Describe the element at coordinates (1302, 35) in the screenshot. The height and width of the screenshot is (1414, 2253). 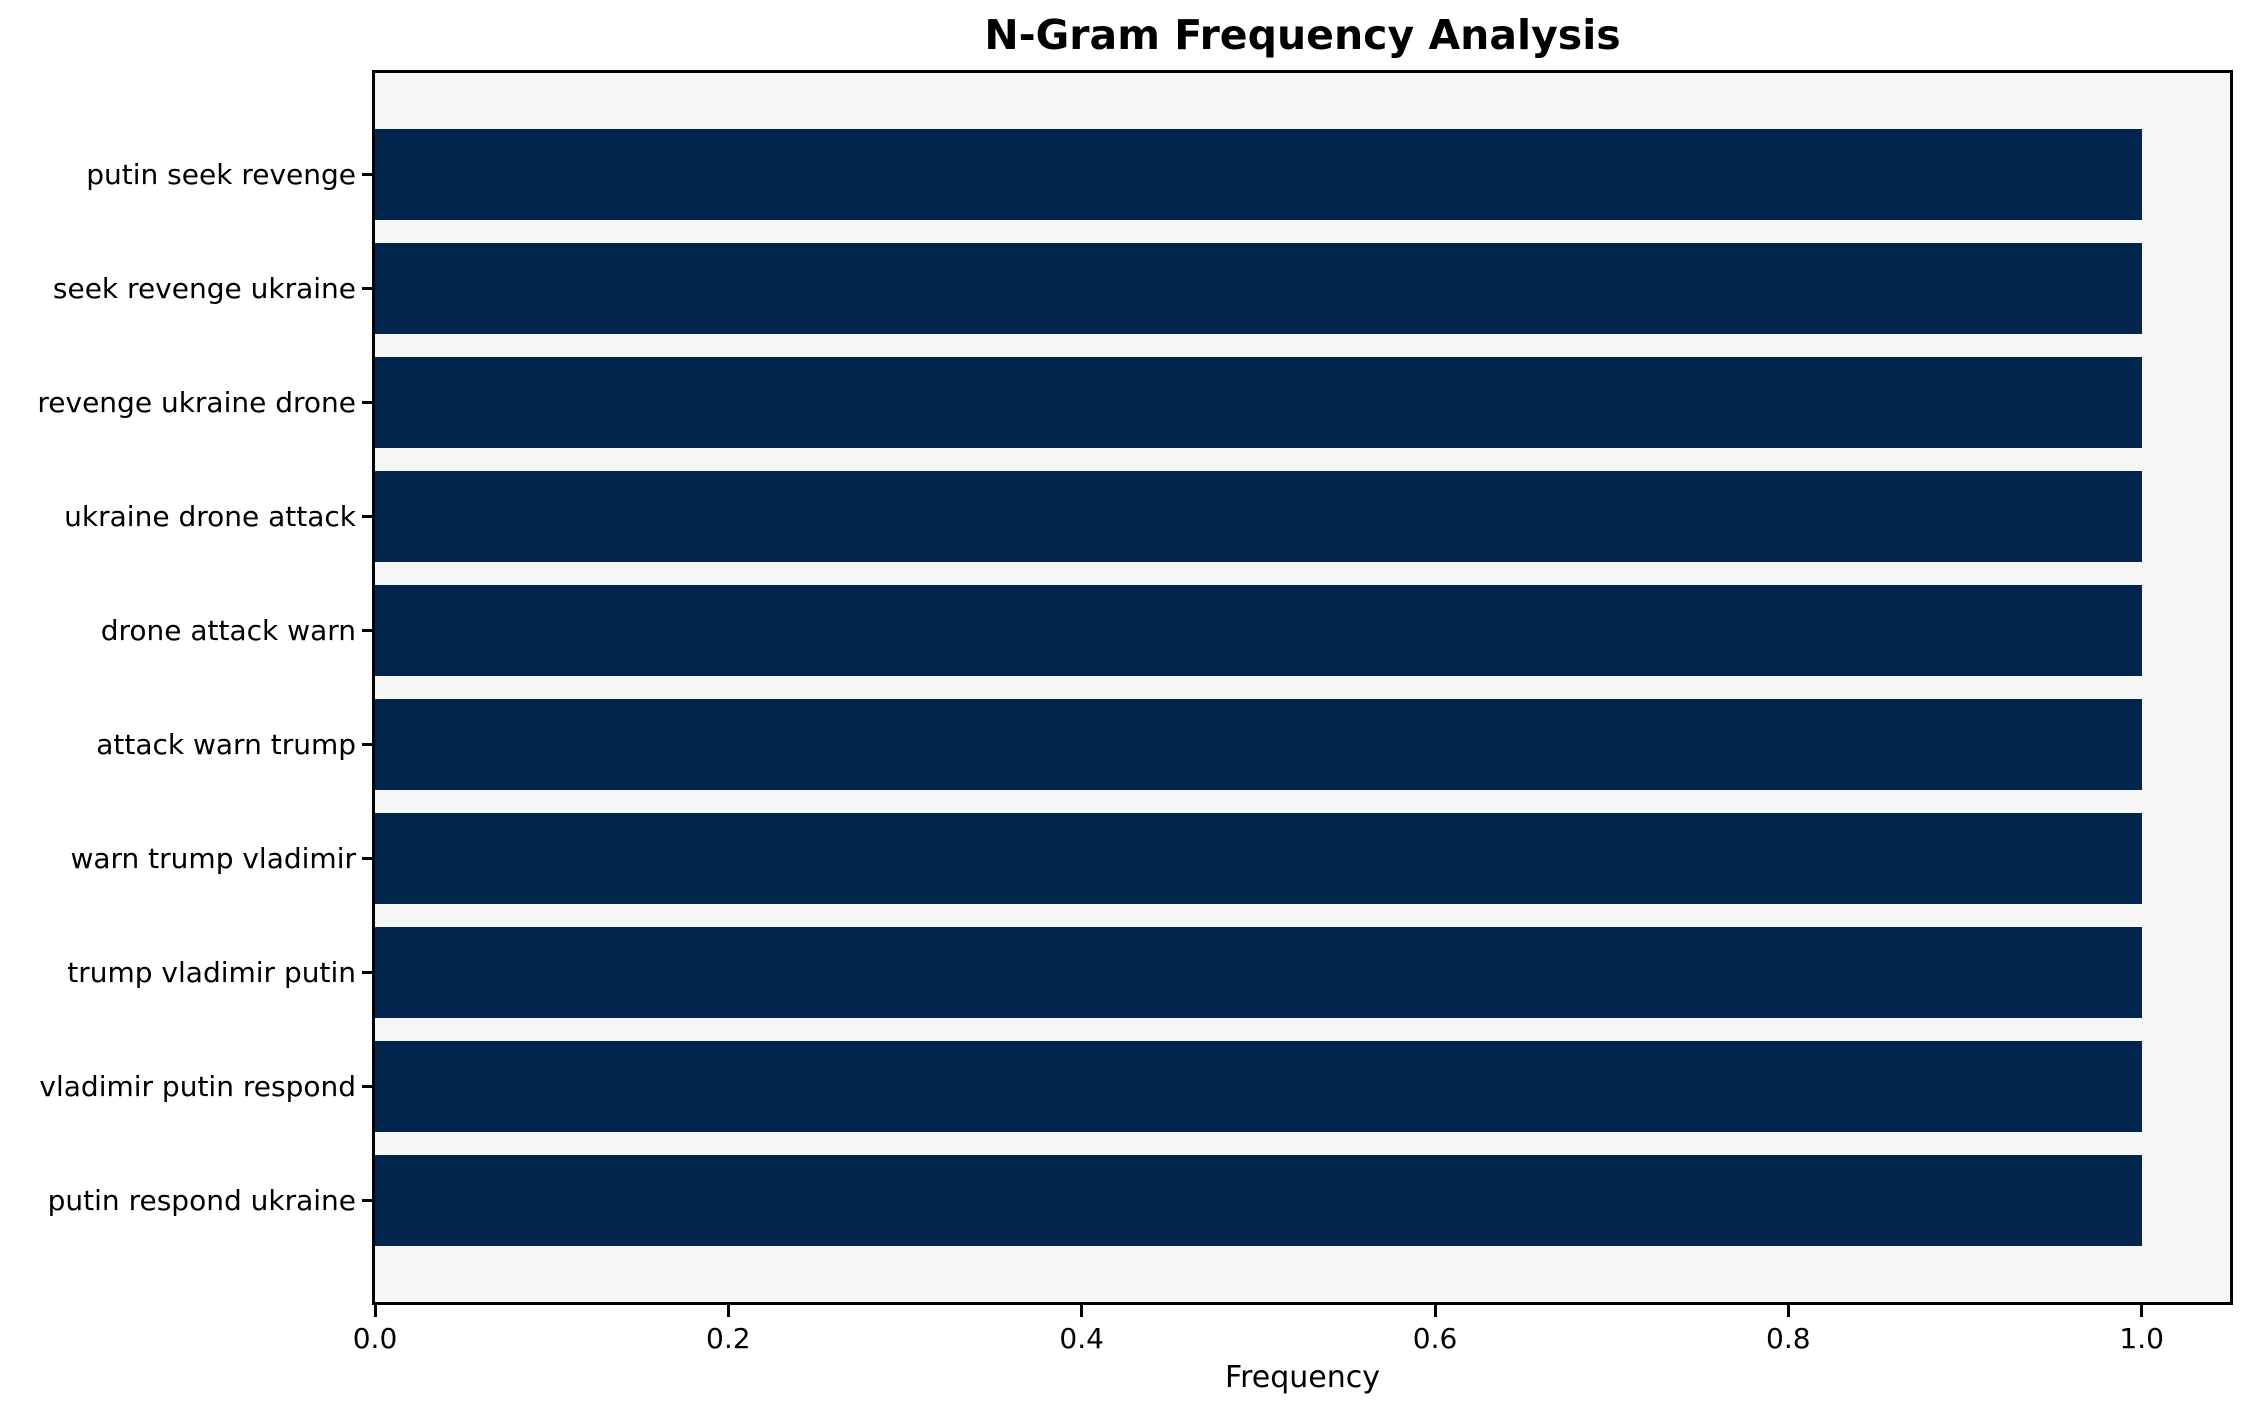
I see `chart-title: N-Gram Frequency Analysis` at that location.